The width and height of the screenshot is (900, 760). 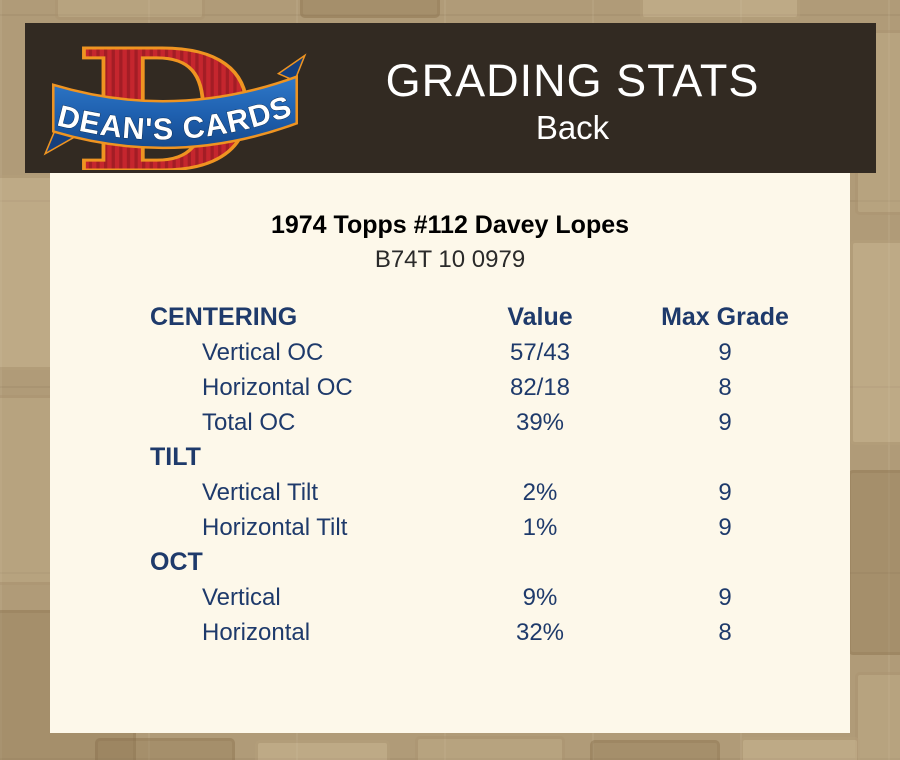 What do you see at coordinates (450, 259) in the screenshot?
I see `card-serial-number: B74T 10 0979` at bounding box center [450, 259].